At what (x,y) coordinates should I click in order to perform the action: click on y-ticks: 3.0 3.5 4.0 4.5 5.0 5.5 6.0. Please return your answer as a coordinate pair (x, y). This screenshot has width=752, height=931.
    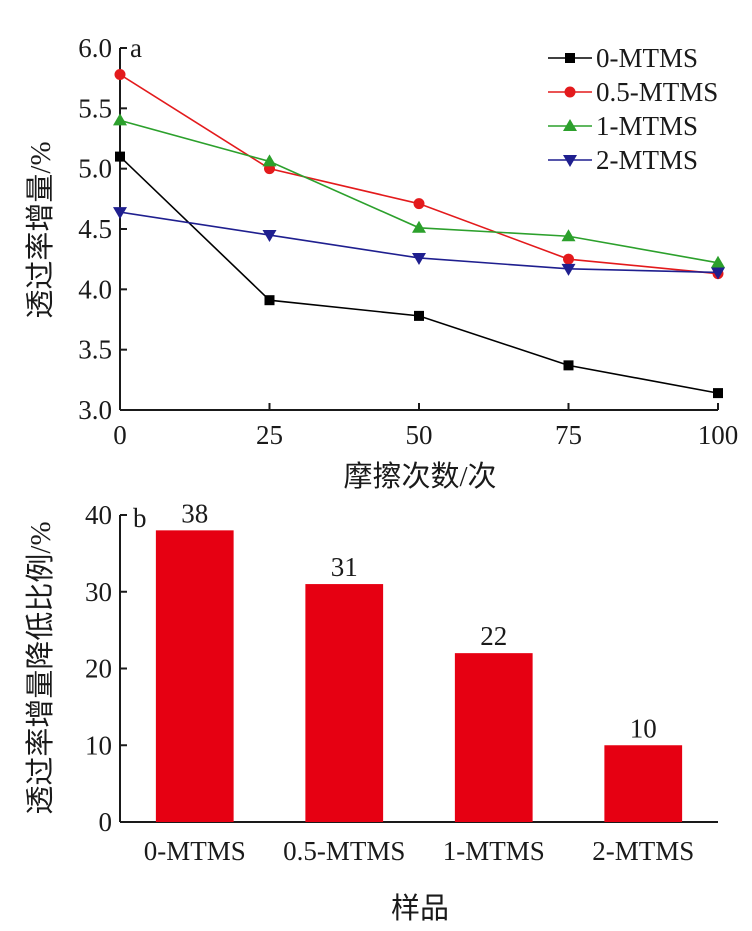
    Looking at the image, I should click on (102, 229).